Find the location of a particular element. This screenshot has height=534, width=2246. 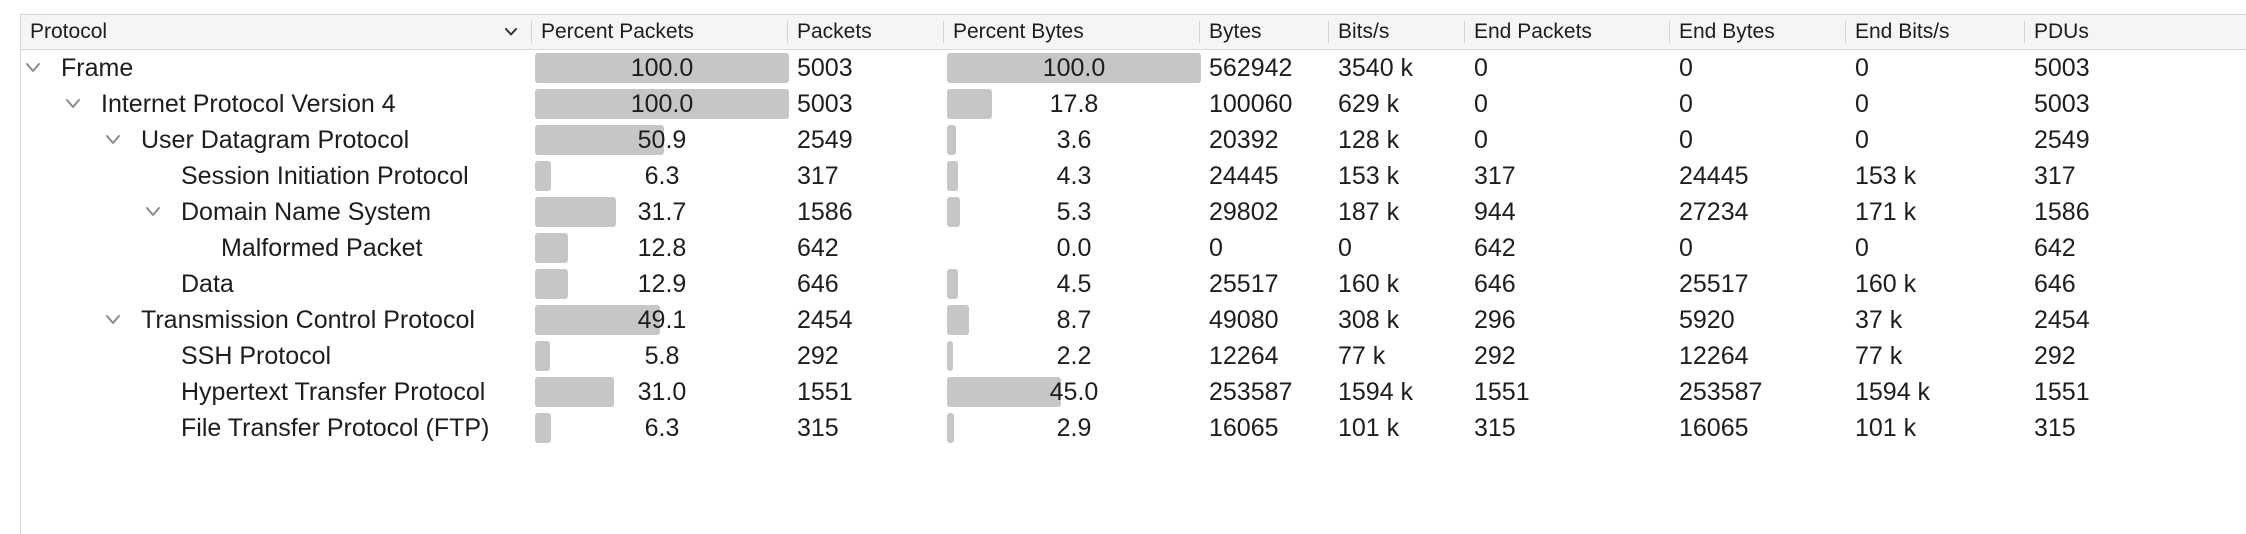

packets-cell: 292 is located at coordinates (818, 356).